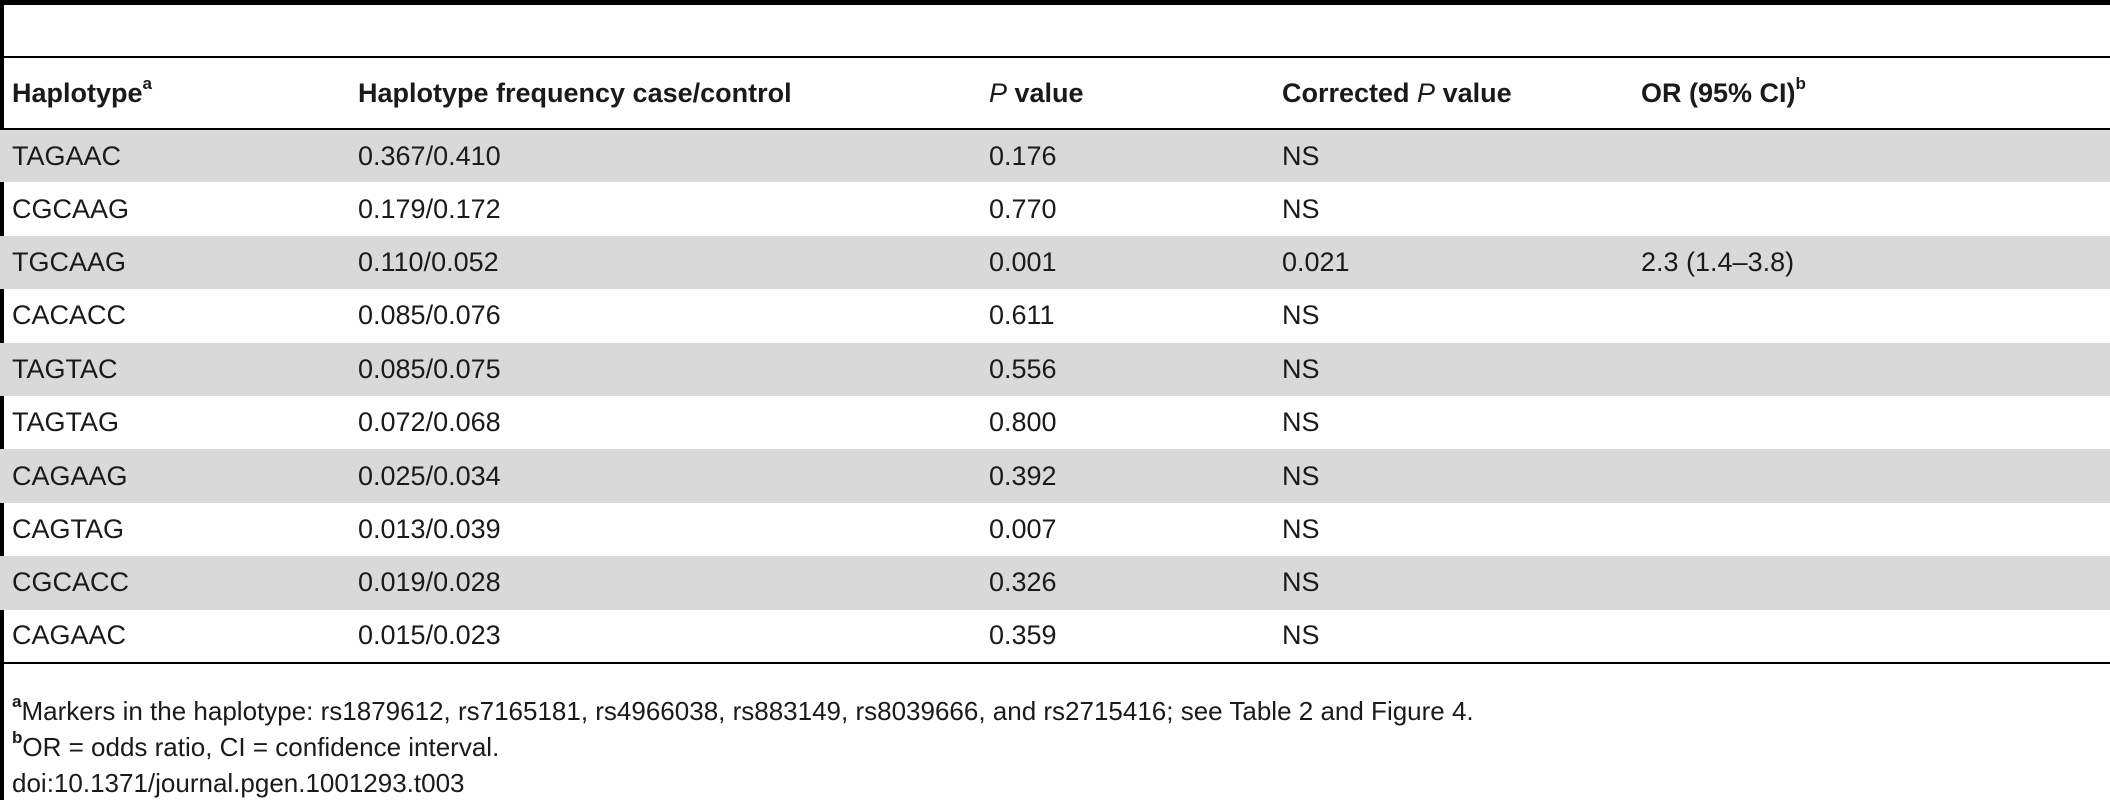 The height and width of the screenshot is (801, 2110). Describe the element at coordinates (1800, 83) in the screenshot. I see `footnote-mark-b: b` at that location.